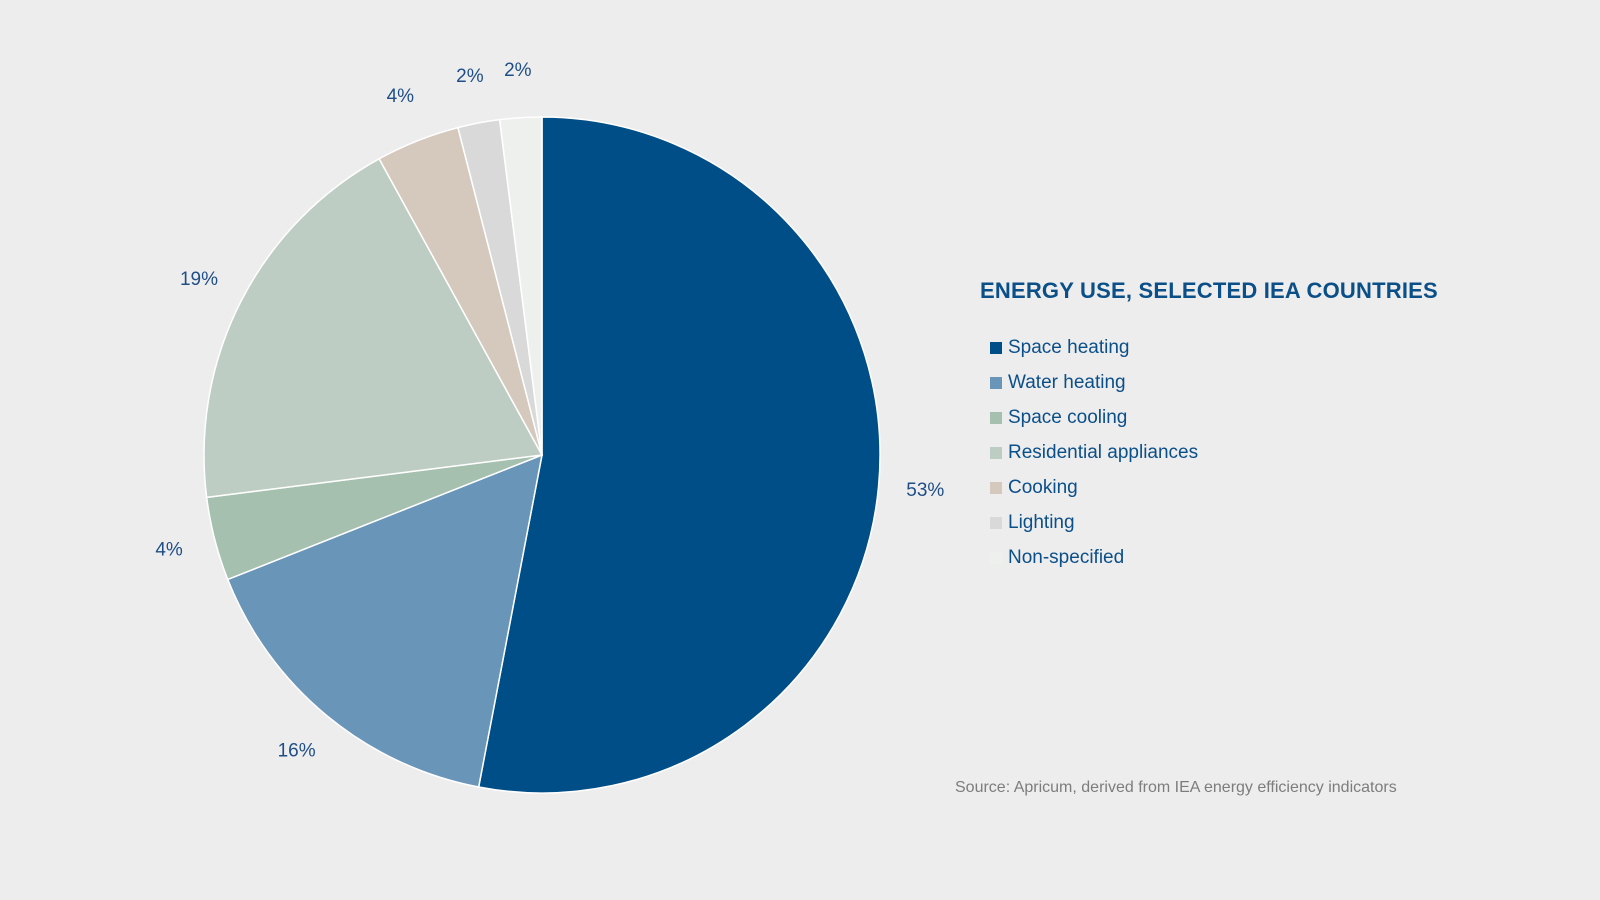  What do you see at coordinates (401, 96) in the screenshot?
I see `data-label-cooking: 4%` at bounding box center [401, 96].